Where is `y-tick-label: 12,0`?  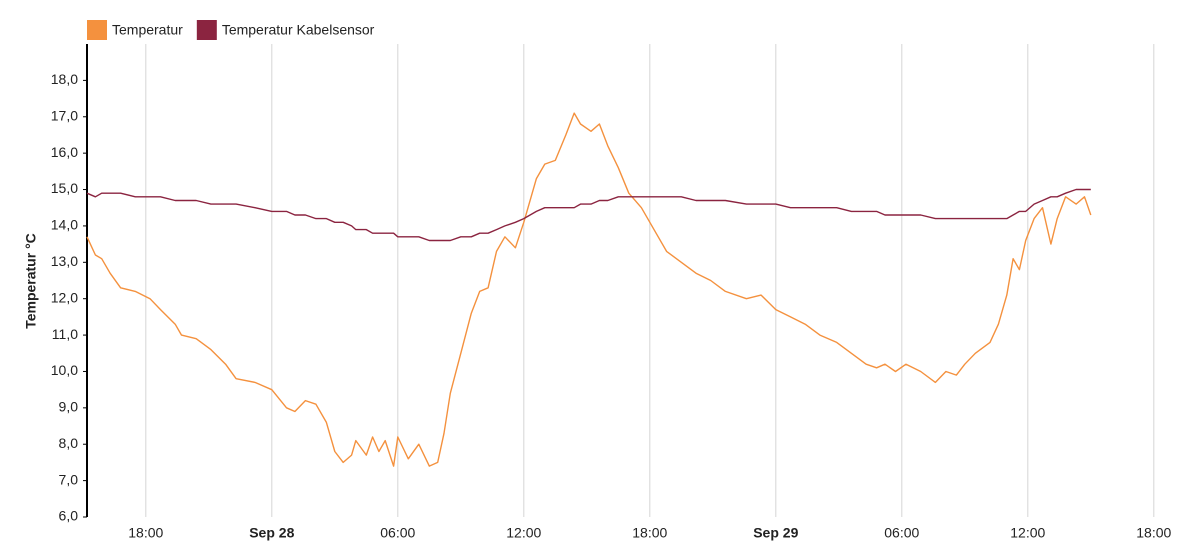
y-tick-label: 12,0 is located at coordinates (64, 297).